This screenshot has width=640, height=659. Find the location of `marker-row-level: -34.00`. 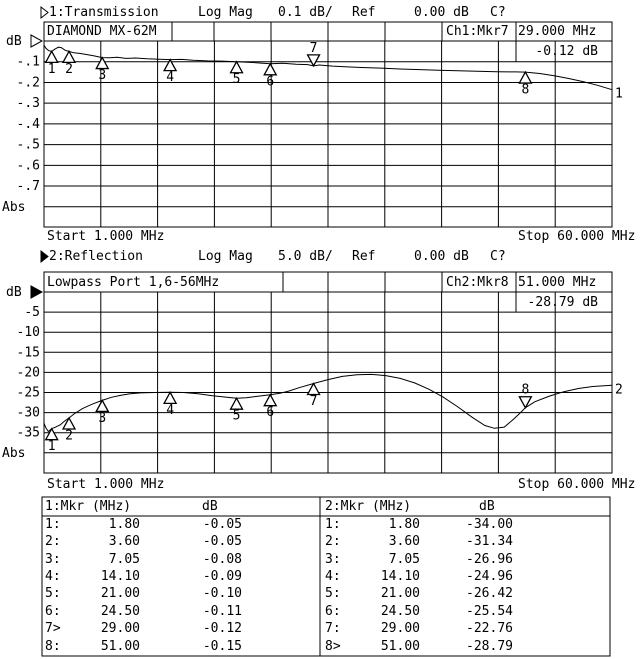

marker-row-level: -34.00 is located at coordinates (489, 524).